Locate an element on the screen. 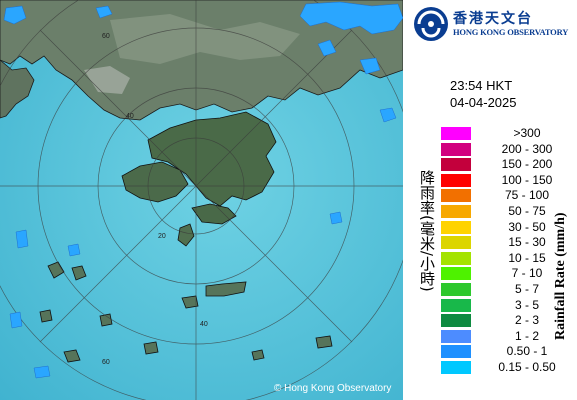  copyright-text: © Hong Kong Observatory is located at coordinates (333, 388).